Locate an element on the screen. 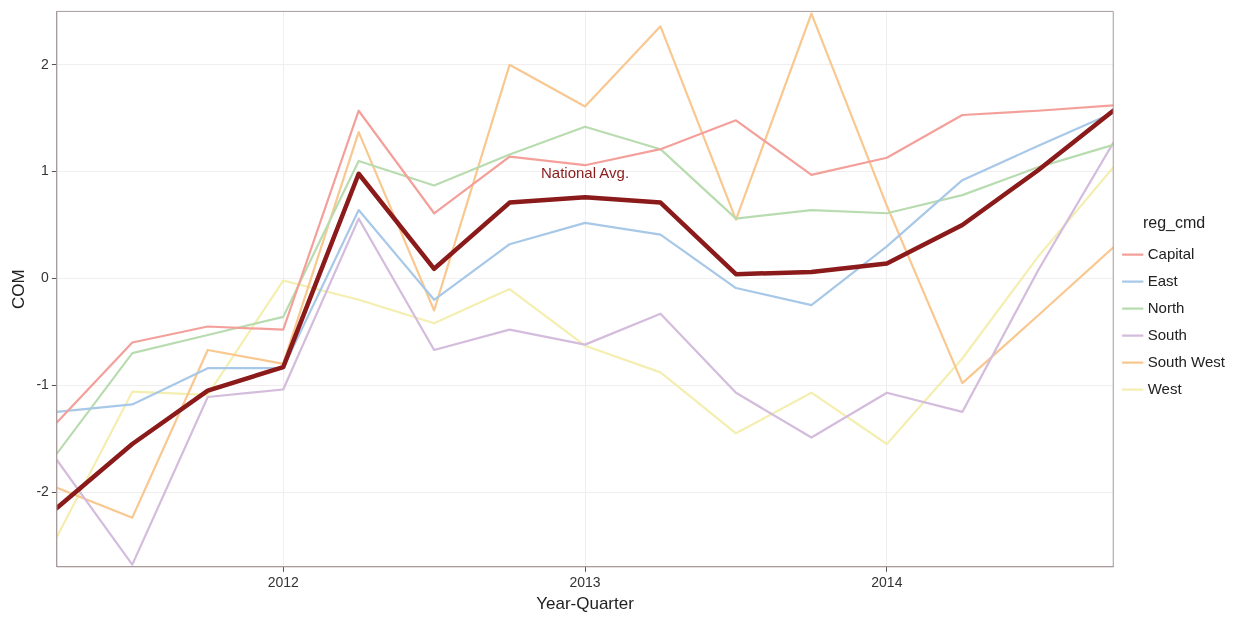  legend-label: South is located at coordinates (1167, 334).